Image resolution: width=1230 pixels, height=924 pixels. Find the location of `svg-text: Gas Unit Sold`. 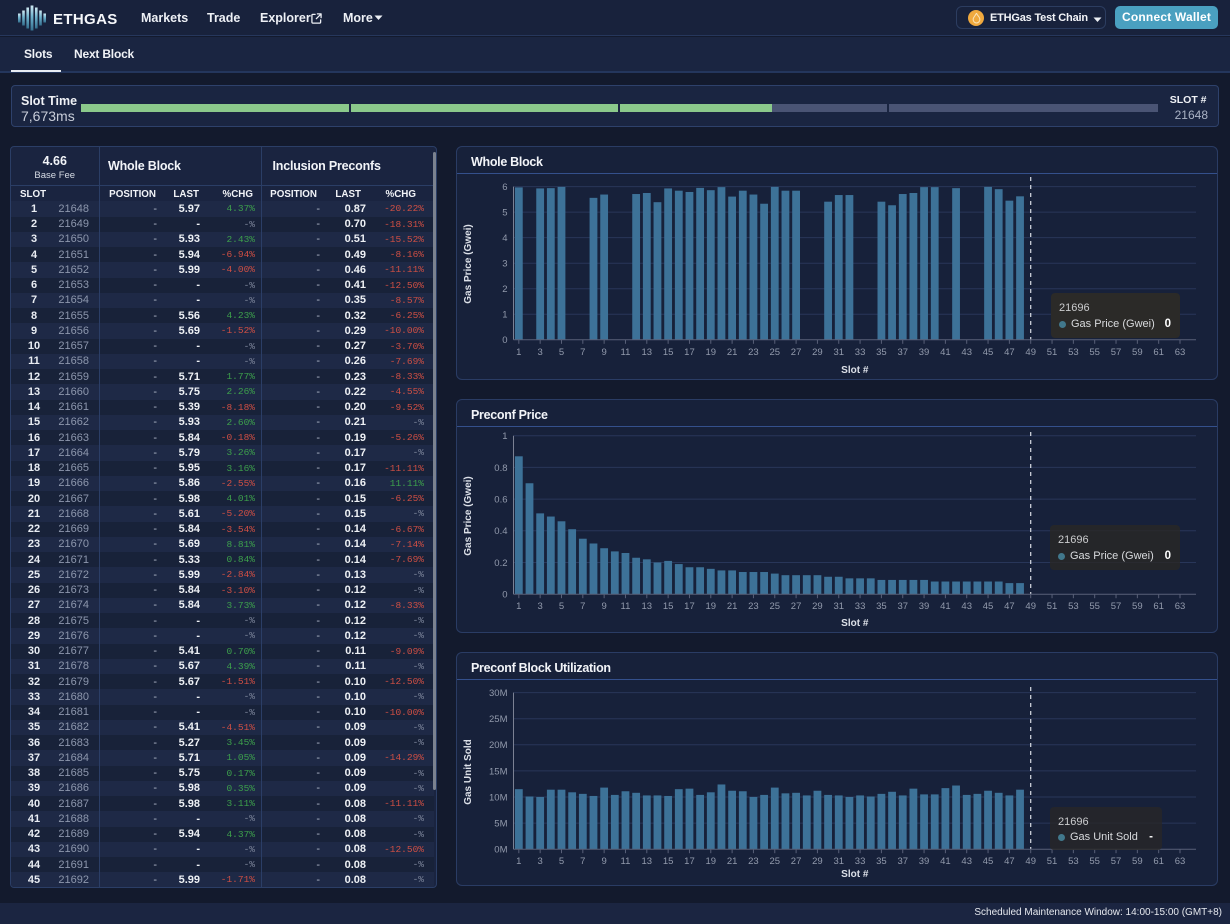

svg-text: Gas Unit Sold is located at coordinates (468, 772).